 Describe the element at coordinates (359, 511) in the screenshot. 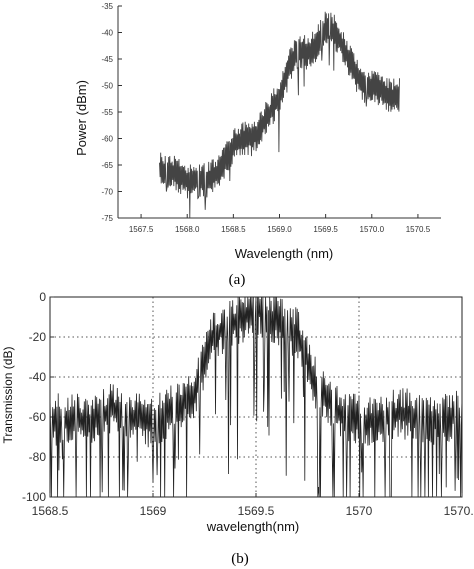

I see `panel-b-x-tick-label: 1570` at that location.